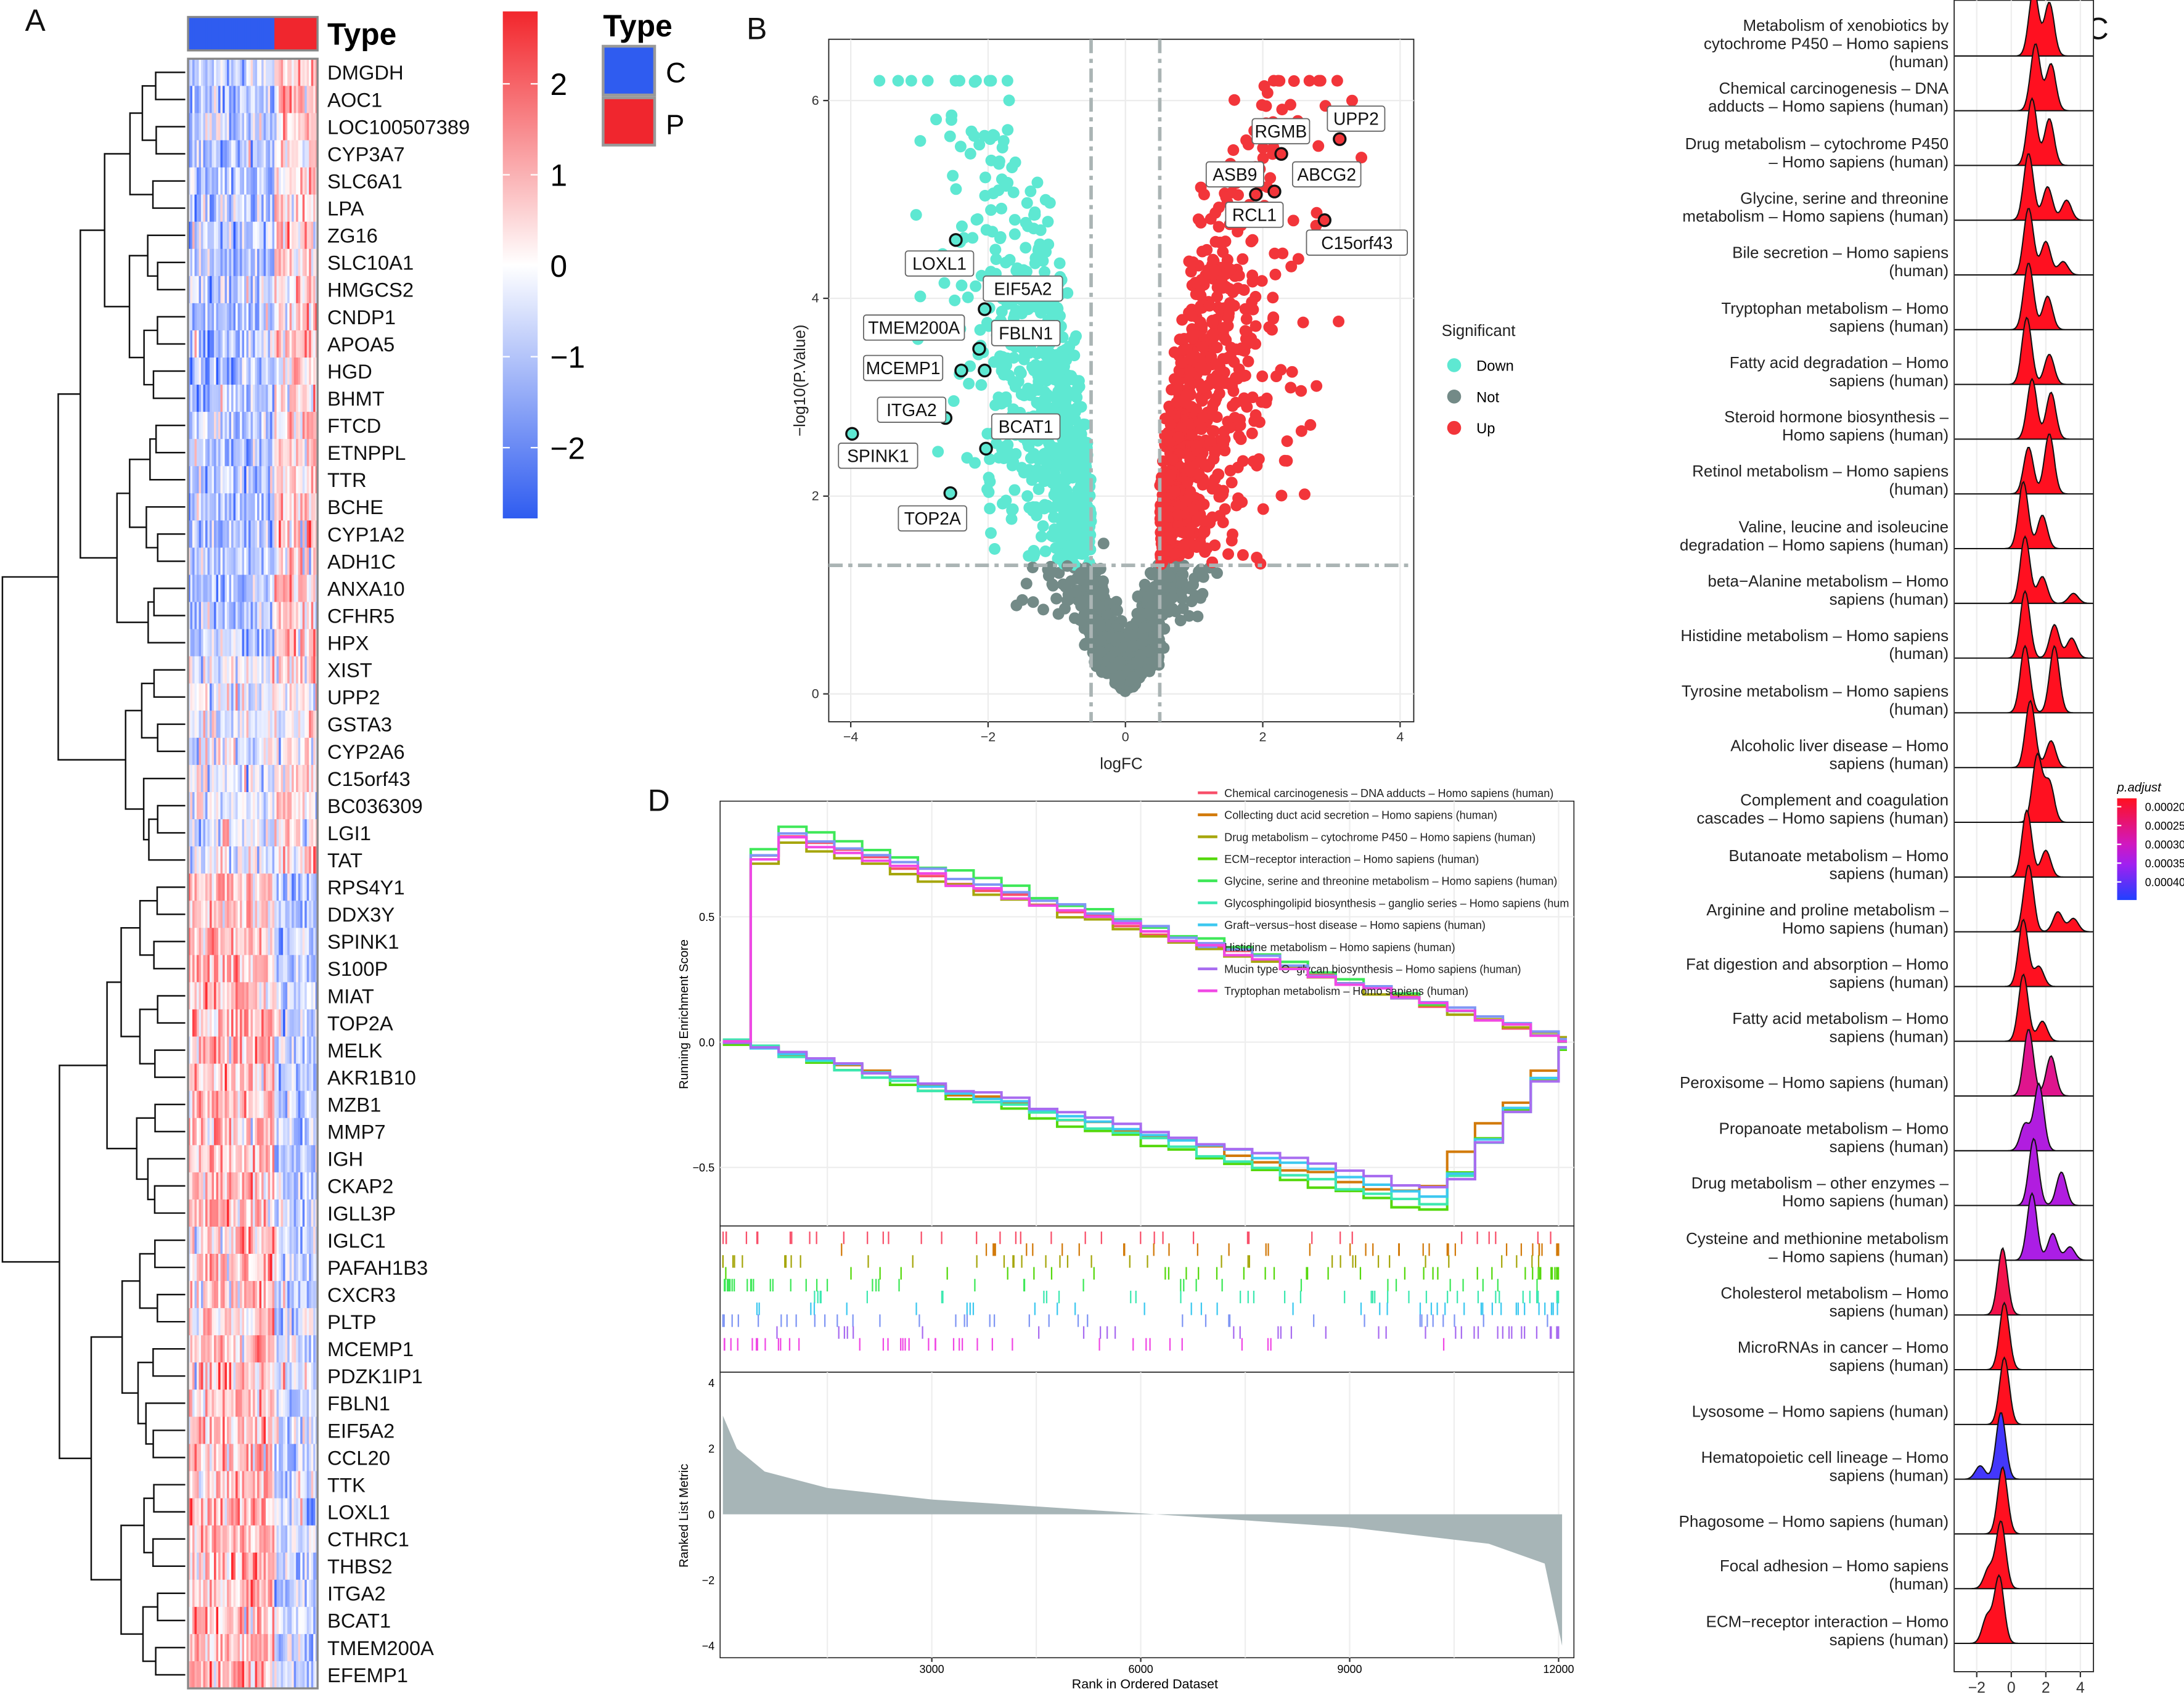  Describe the element at coordinates (360, 1567) in the screenshot. I see `gene-label: THBS2` at that location.